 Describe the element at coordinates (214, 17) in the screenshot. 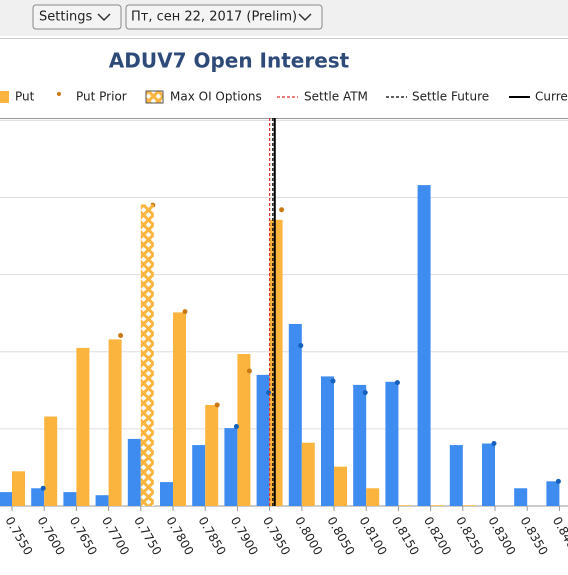

I see `date-label: Пт, сен 22, 2017 (Prelim)` at that location.